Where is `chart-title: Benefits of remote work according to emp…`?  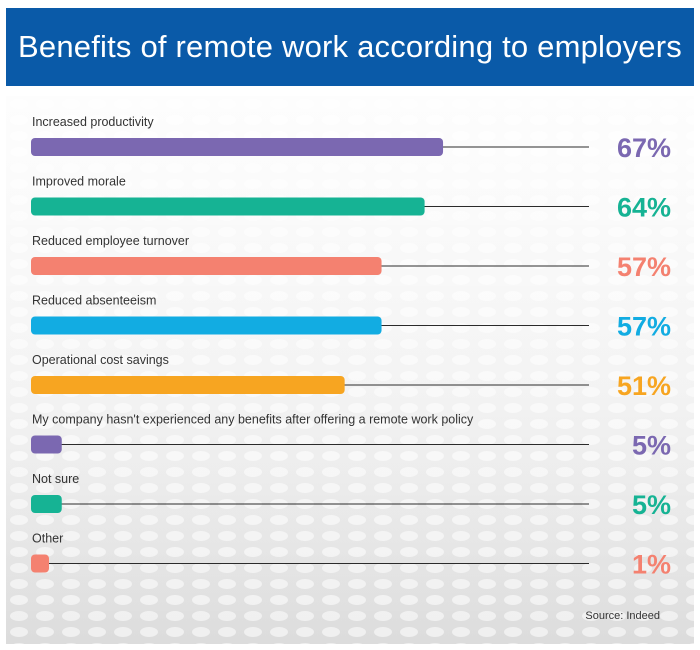
chart-title: Benefits of remote work according to emp… is located at coordinates (350, 46).